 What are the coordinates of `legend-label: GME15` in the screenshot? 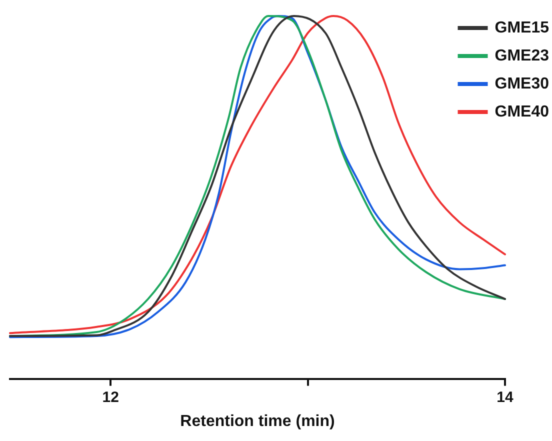 It's located at (522, 27).